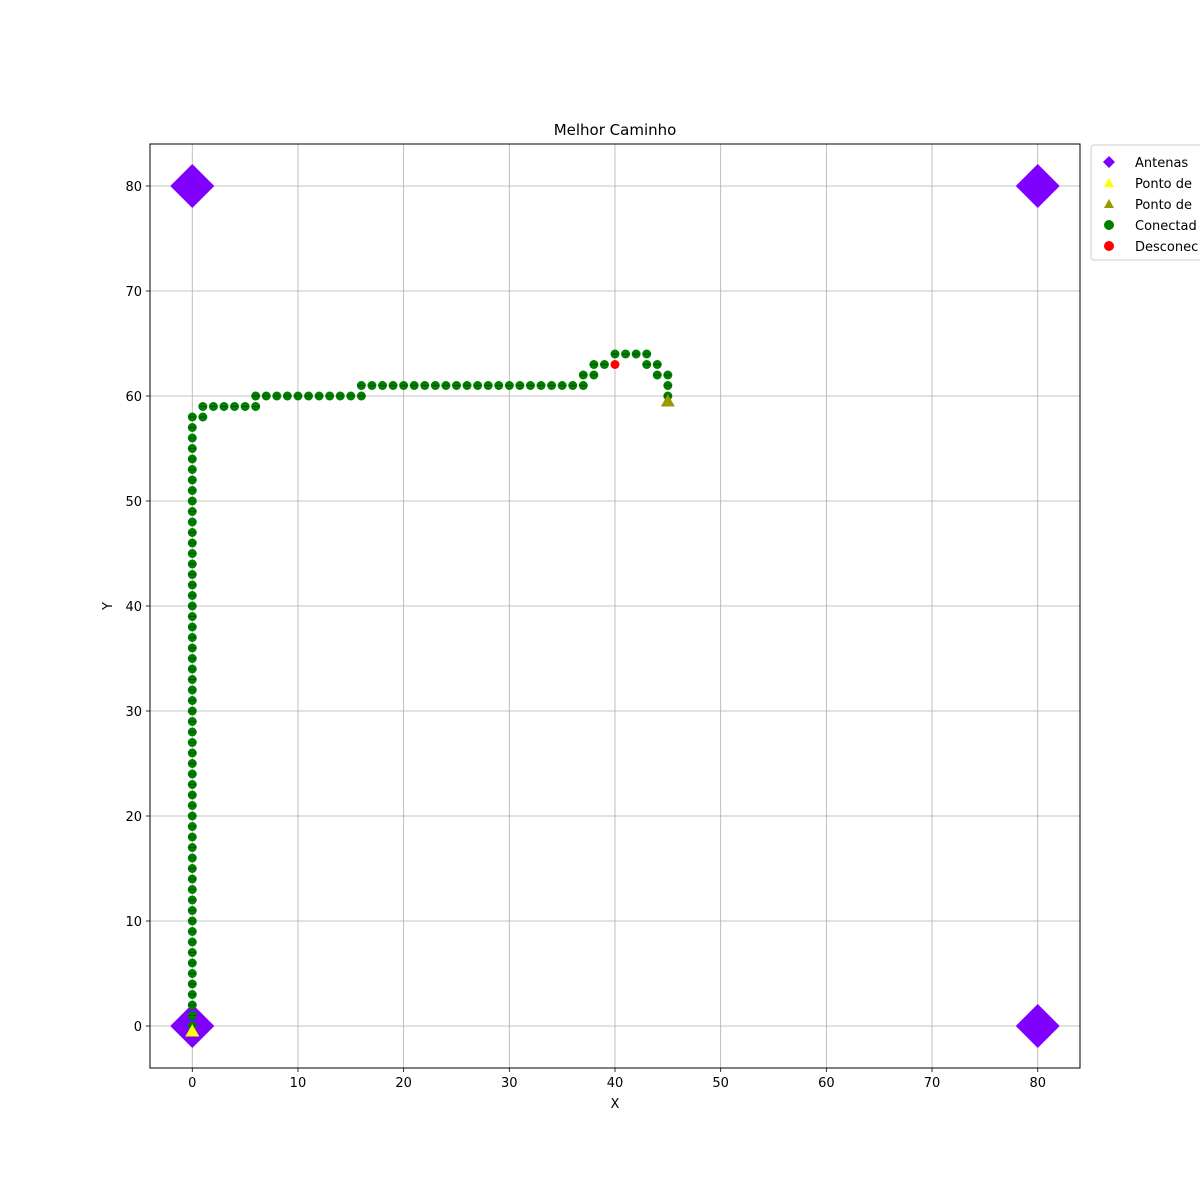  Describe the element at coordinates (403, 1083) in the screenshot. I see `x-tick-label: 20` at that location.